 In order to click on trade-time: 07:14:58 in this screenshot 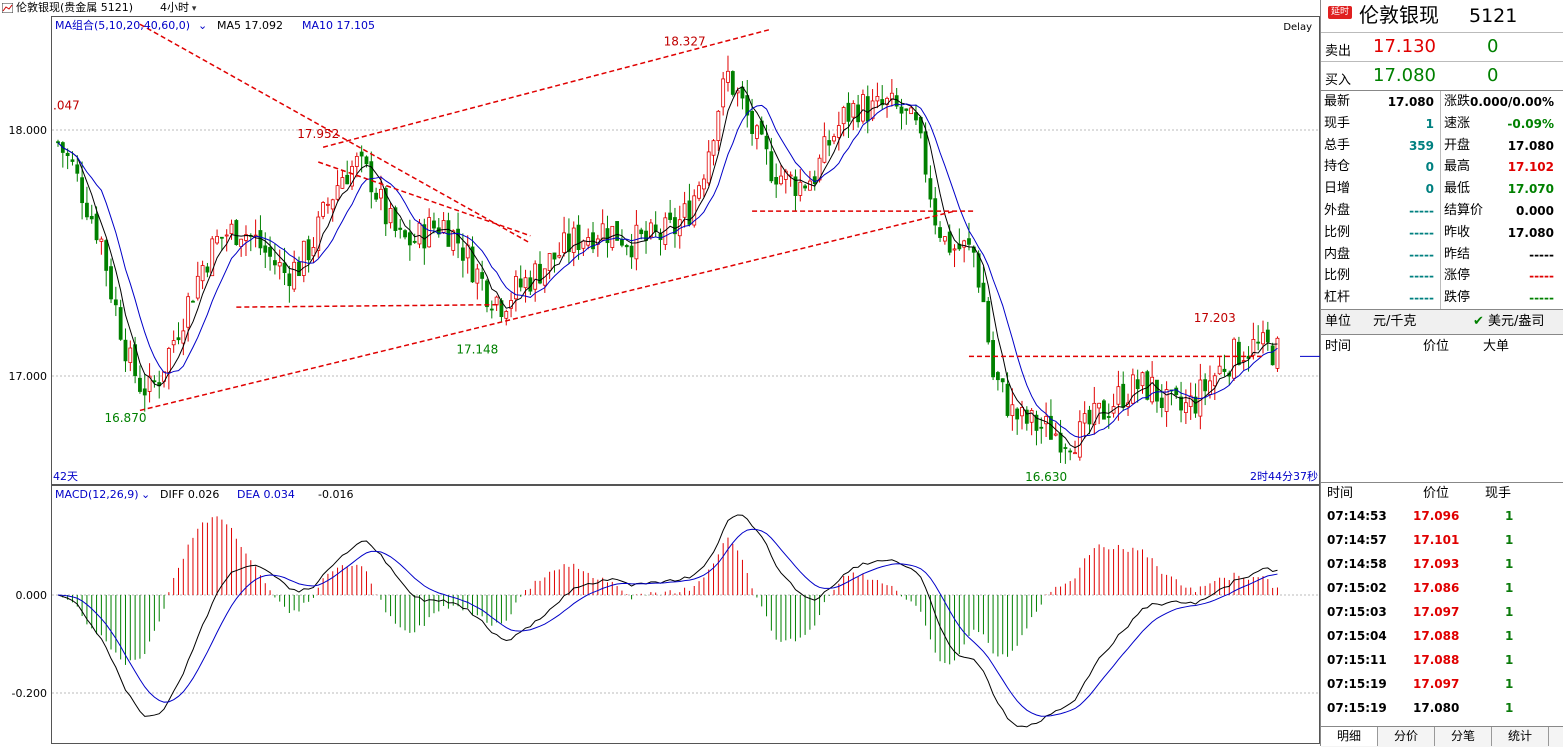, I will do `click(1357, 564)`.